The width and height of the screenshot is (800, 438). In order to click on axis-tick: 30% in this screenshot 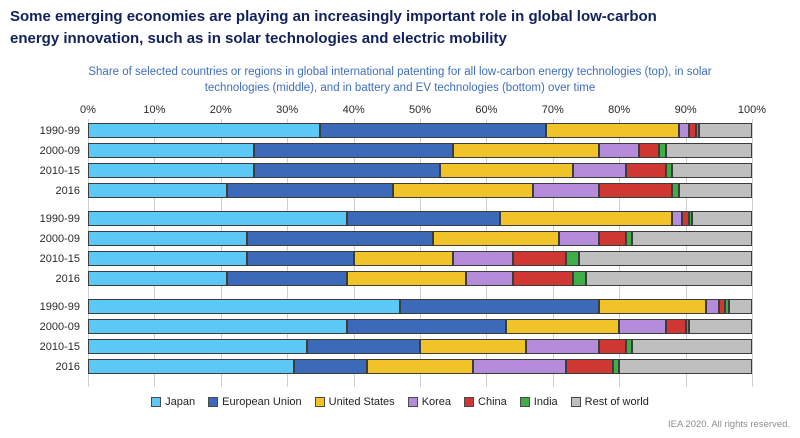, I will do `click(287, 110)`.